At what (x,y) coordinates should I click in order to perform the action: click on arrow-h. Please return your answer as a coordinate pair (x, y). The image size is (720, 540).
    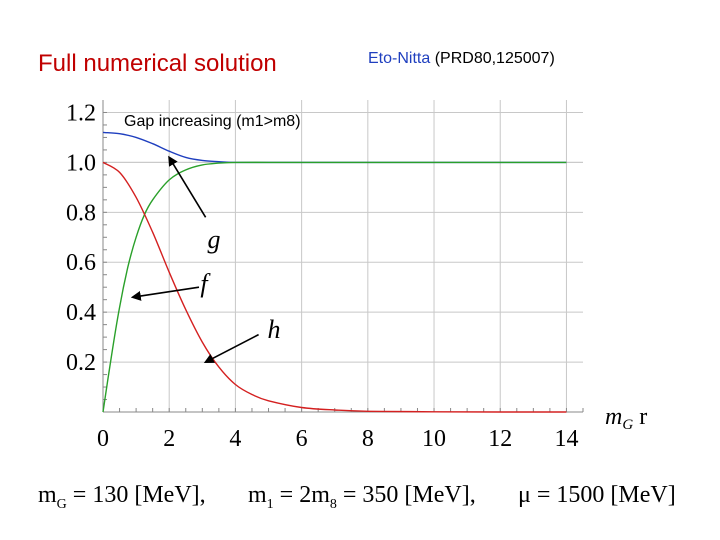
    Looking at the image, I should click on (231, 348).